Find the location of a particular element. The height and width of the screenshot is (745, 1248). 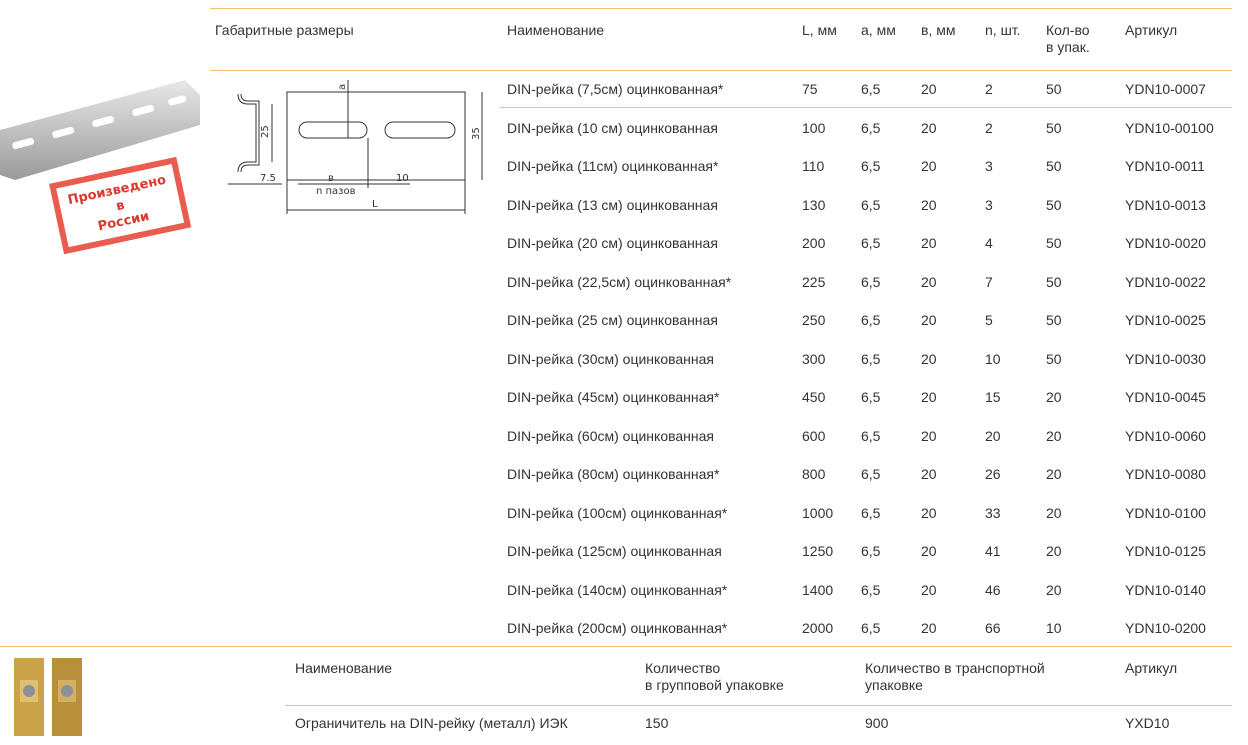

table-cell: DIN-рейка (200см) оцинкованная* is located at coordinates (617, 628).